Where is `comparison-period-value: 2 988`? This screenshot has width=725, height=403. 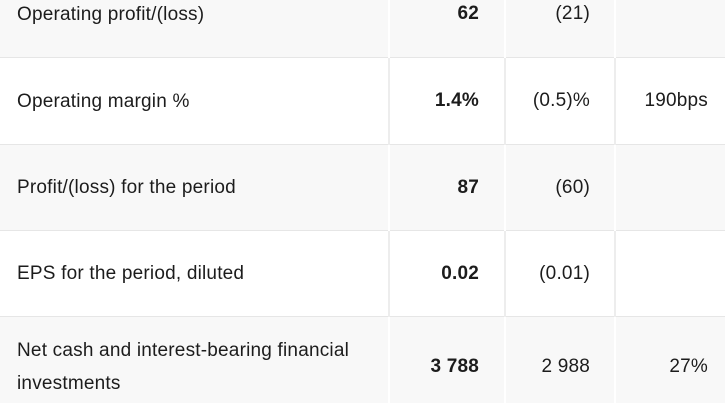
comparison-period-value: 2 988 is located at coordinates (559, 359).